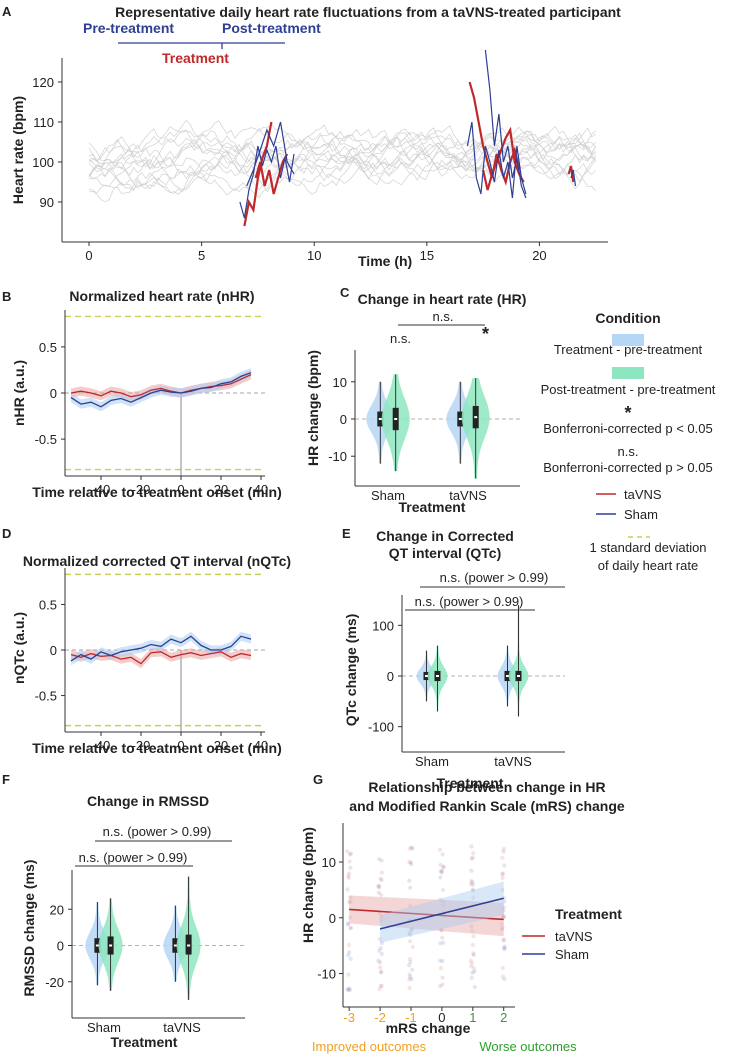 The image size is (735, 1056). Describe the element at coordinates (628, 389) in the screenshot. I see `legend-post-pre: Post-treatment - pre-treatment` at that location.